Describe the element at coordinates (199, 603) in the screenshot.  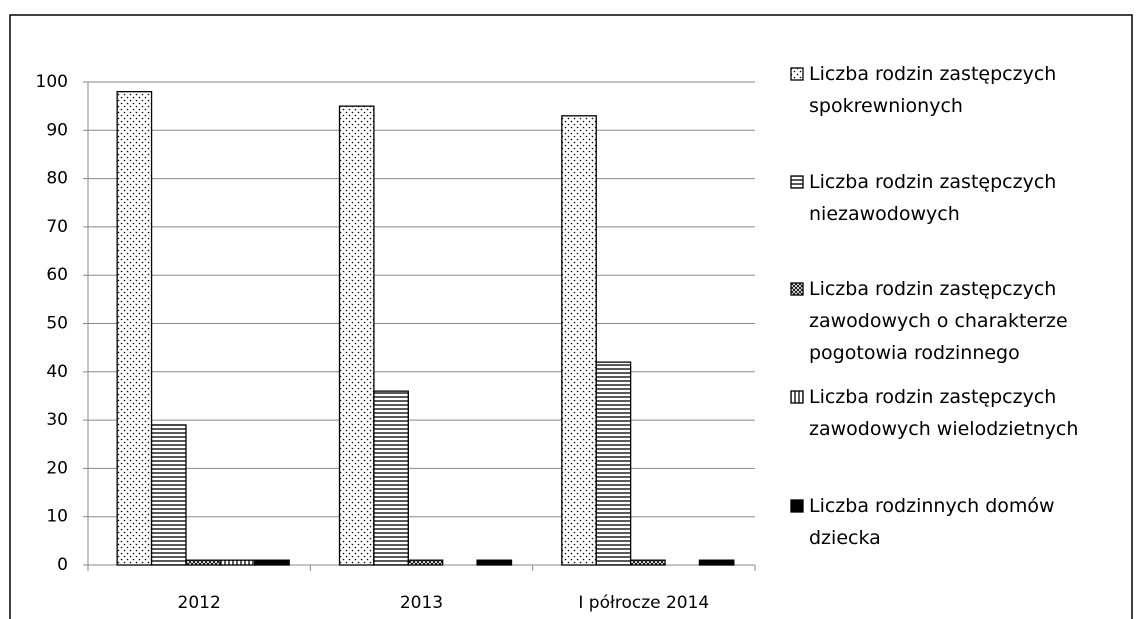
I see `x-tick-label: 2012` at that location.